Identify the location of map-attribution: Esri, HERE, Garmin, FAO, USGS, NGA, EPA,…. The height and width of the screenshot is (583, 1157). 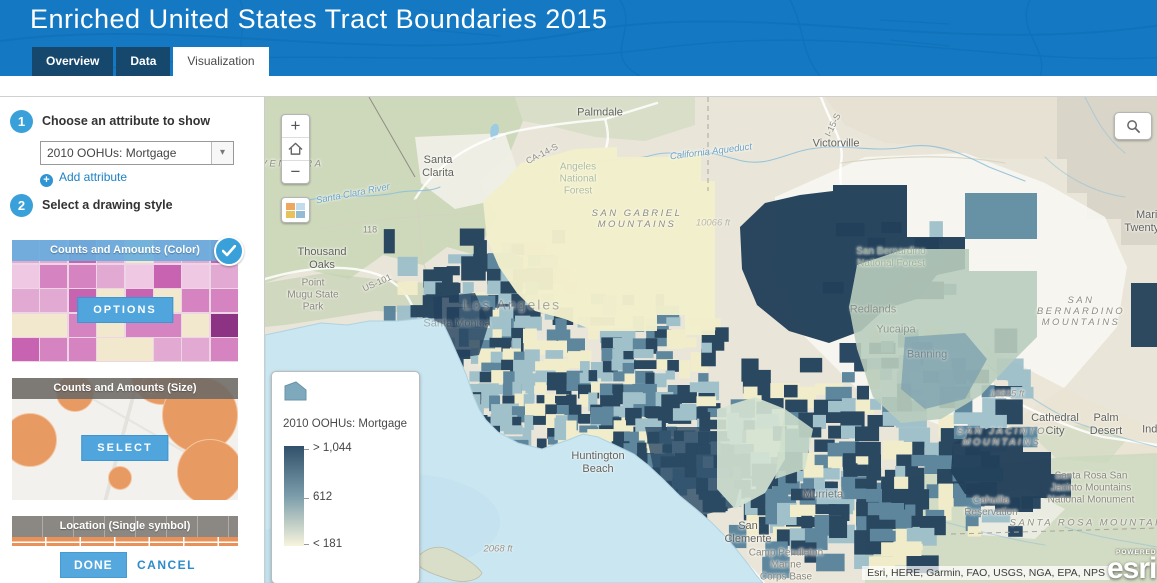
(986, 573).